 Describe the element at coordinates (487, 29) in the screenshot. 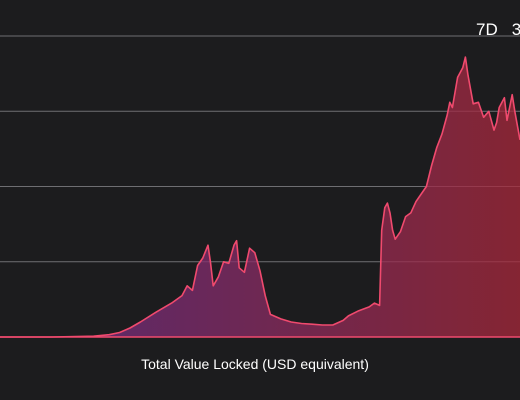

I see `range-7d-button: 7D` at that location.